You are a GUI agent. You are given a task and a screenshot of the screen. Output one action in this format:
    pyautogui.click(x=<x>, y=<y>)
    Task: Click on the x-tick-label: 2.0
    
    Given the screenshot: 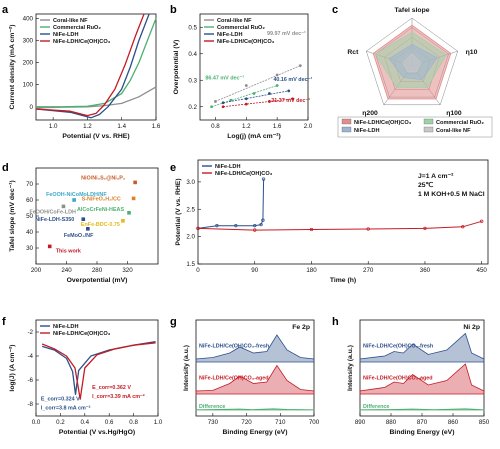 What is the action you would take?
    pyautogui.click(x=308, y=126)
    